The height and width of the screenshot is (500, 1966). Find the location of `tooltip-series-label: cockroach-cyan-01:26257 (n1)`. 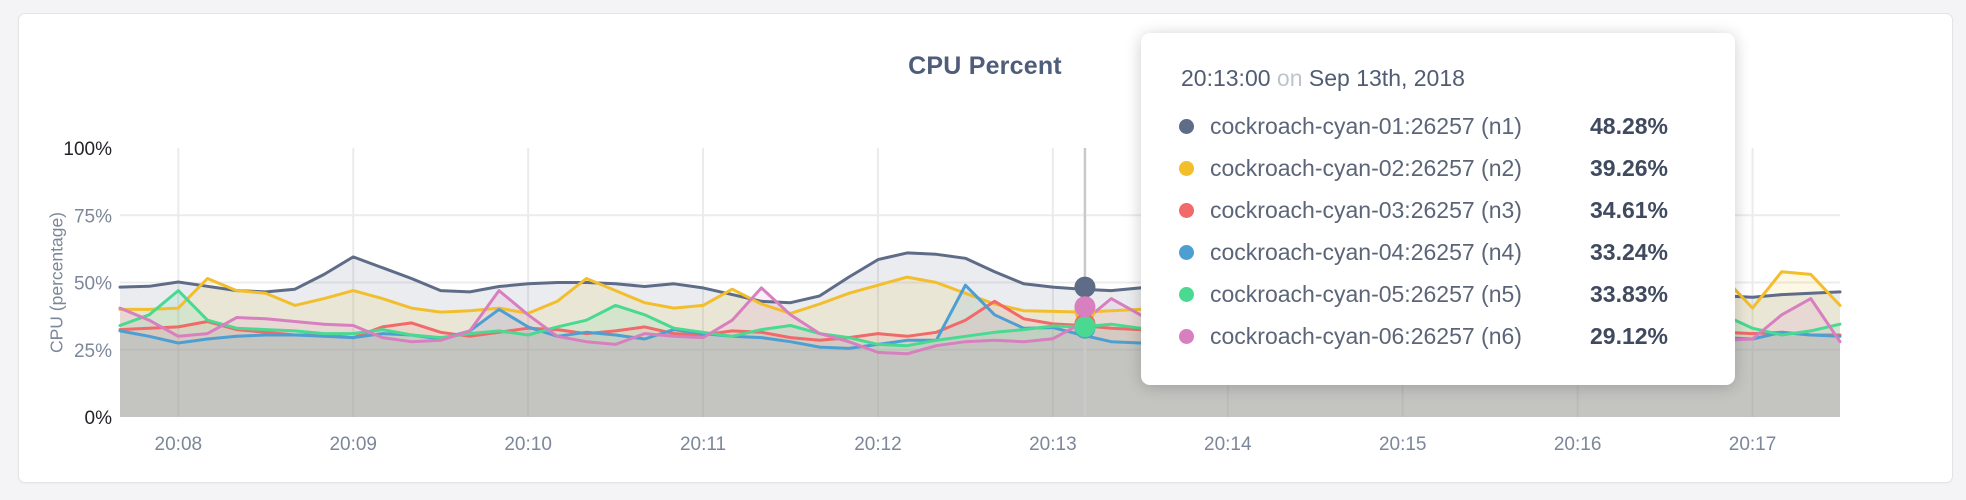

tooltip-series-label: cockroach-cyan-01:26257 (n1) is located at coordinates (1366, 125).